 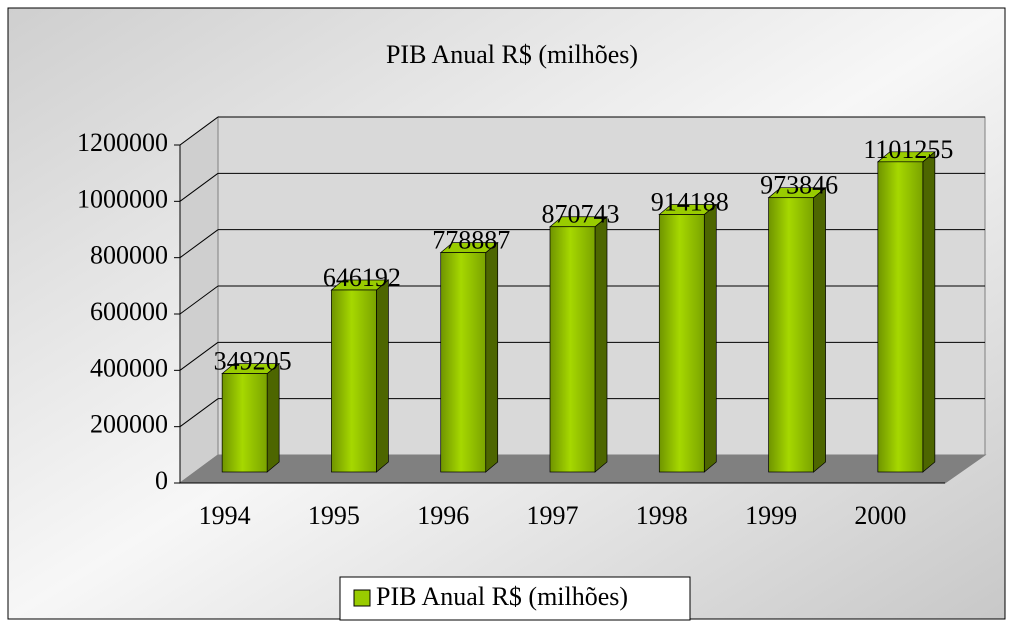 What do you see at coordinates (771, 515) in the screenshot?
I see `x-tick-label: 1999` at bounding box center [771, 515].